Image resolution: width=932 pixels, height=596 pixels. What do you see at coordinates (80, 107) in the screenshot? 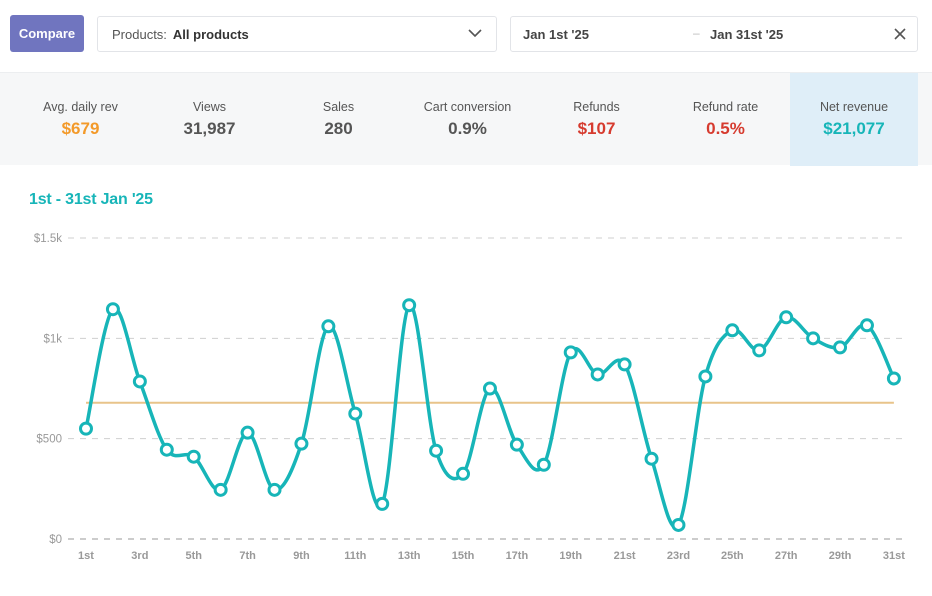
I see `stat-label: Avg. daily rev` at bounding box center [80, 107].